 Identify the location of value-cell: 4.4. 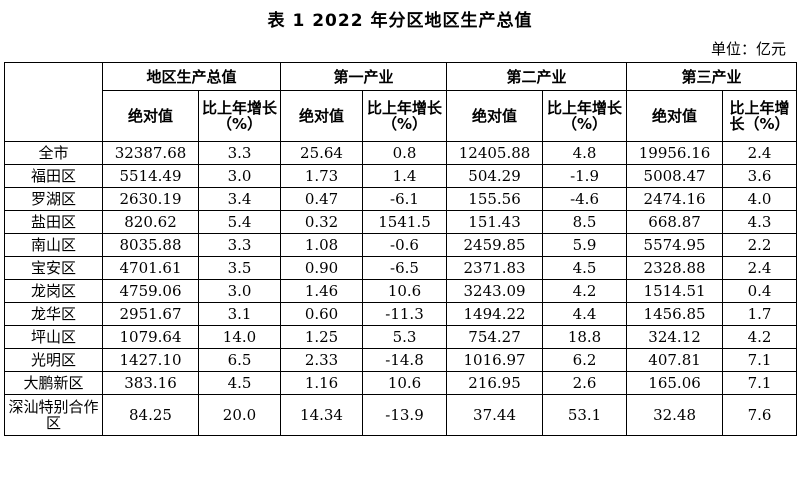
(585, 314).